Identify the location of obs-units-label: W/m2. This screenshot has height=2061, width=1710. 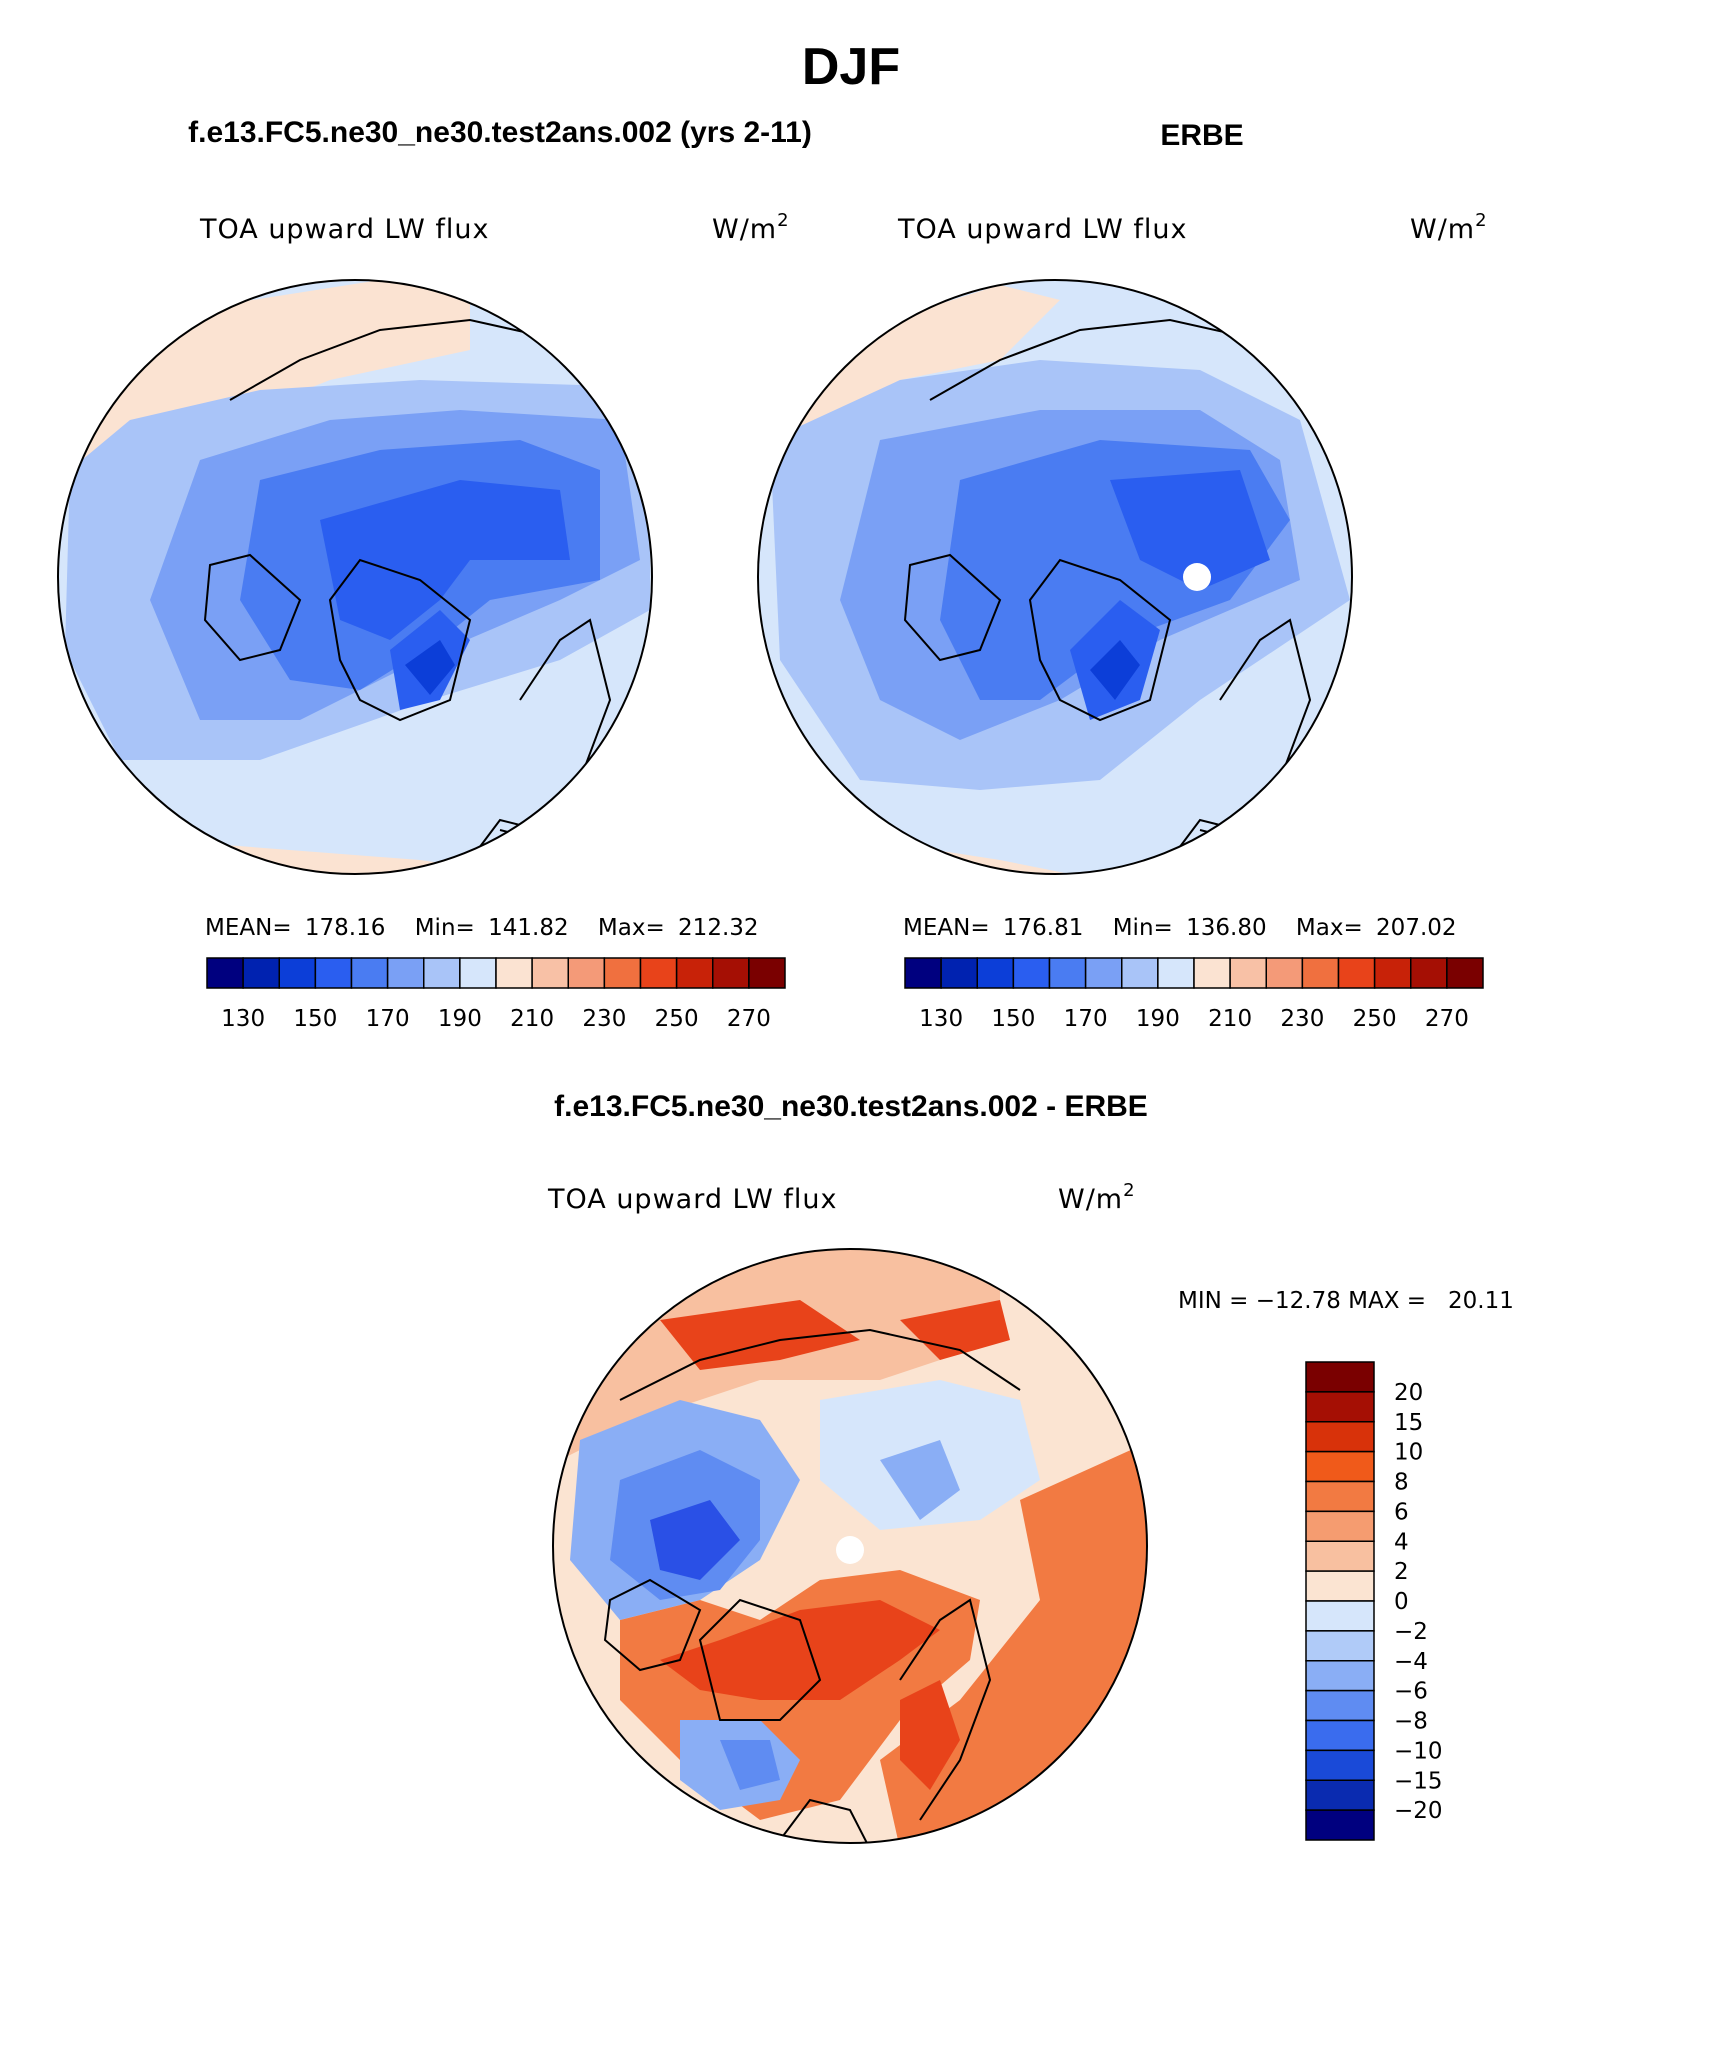
(1449, 227).